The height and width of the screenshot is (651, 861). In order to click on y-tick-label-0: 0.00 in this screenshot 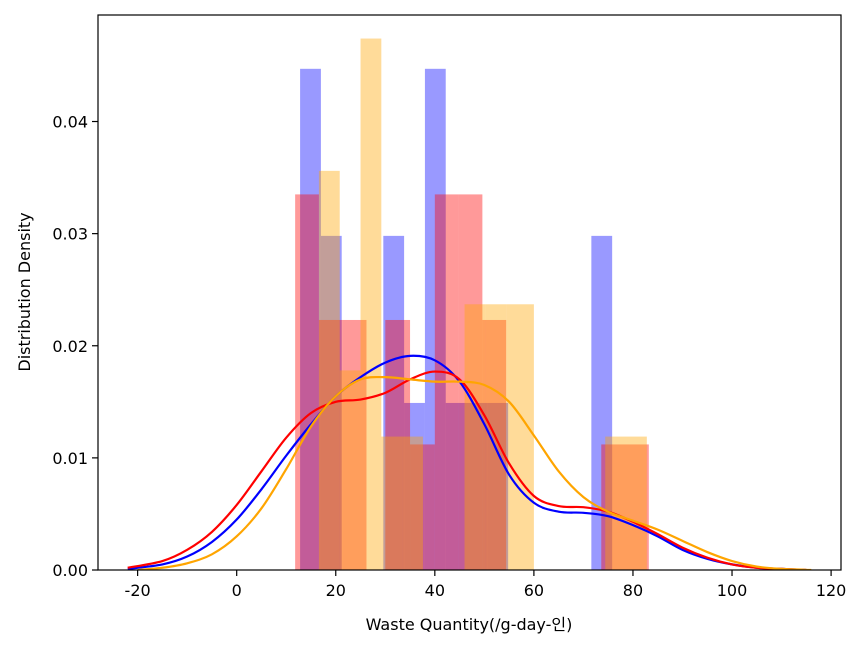, I will do `click(70, 570)`.